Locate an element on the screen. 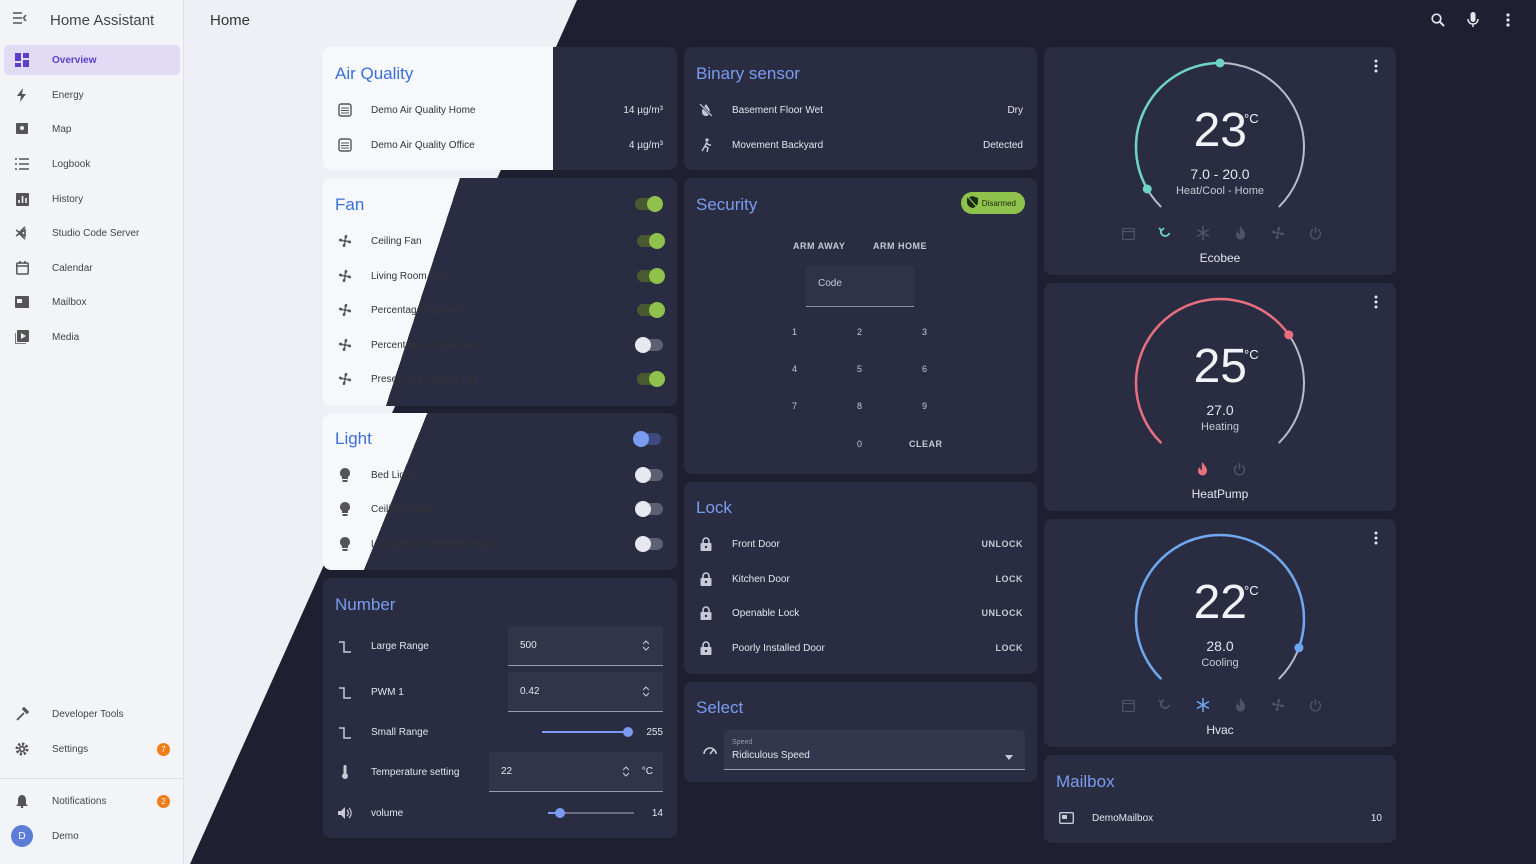 This screenshot has height=864, width=1536. keypad-clear-button: CLEAR is located at coordinates (926, 444).